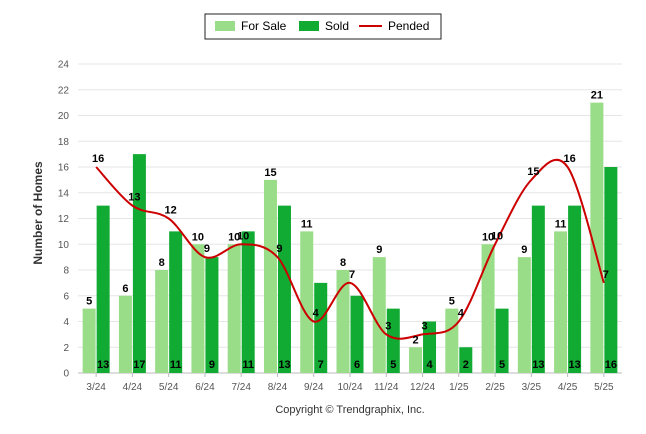 The height and width of the screenshot is (434, 646). What do you see at coordinates (64, 90) in the screenshot?
I see `y-tick-label: 22` at bounding box center [64, 90].